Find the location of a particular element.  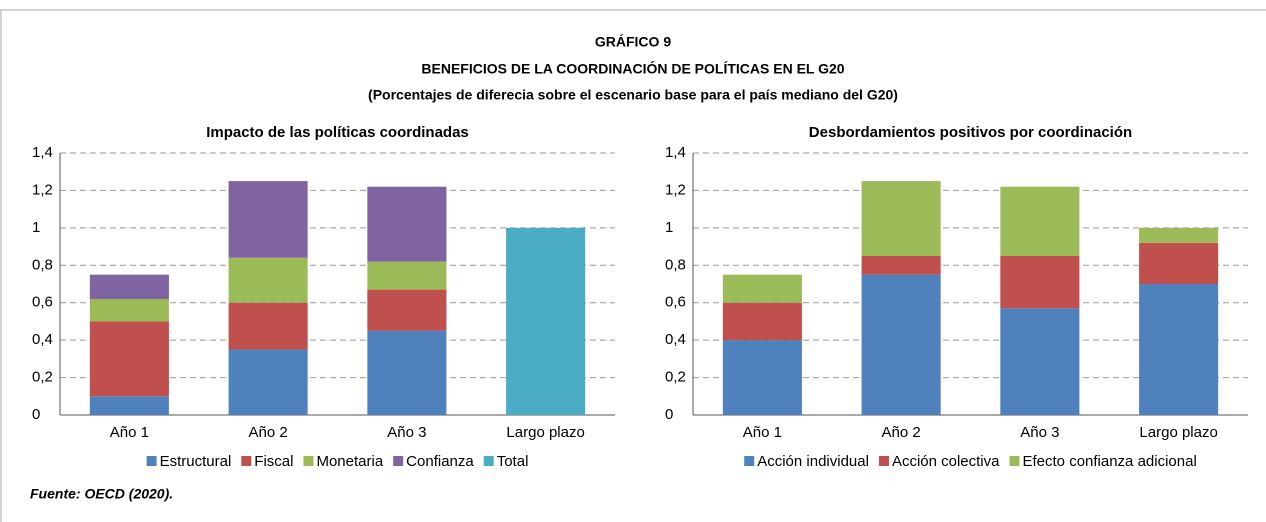

panel-title: Impacto de las políticas coordinadas is located at coordinates (337, 132).